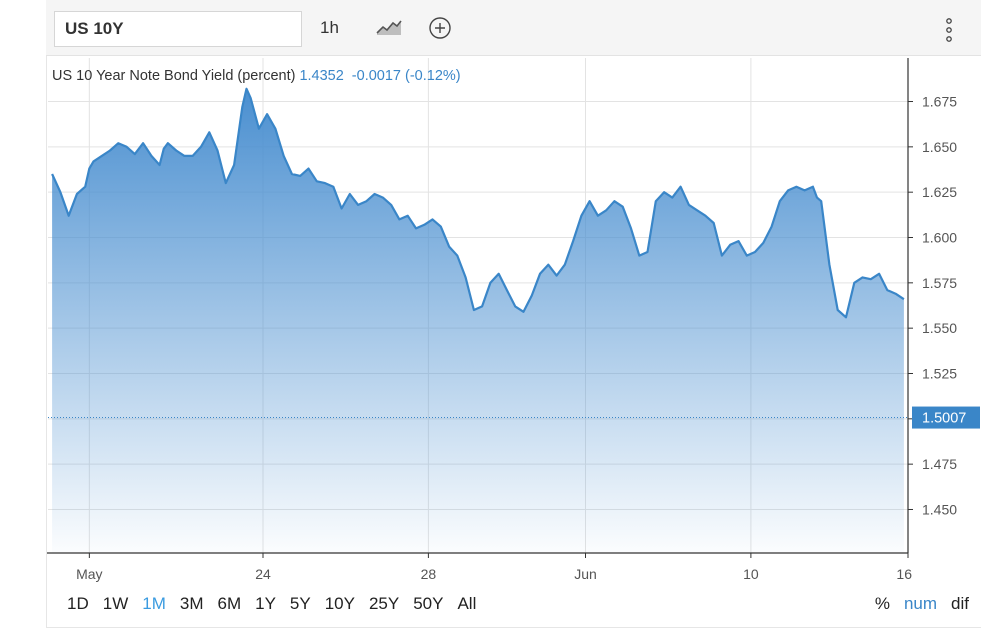  What do you see at coordinates (154, 603) in the screenshot?
I see `range-1m: 1M` at bounding box center [154, 603].